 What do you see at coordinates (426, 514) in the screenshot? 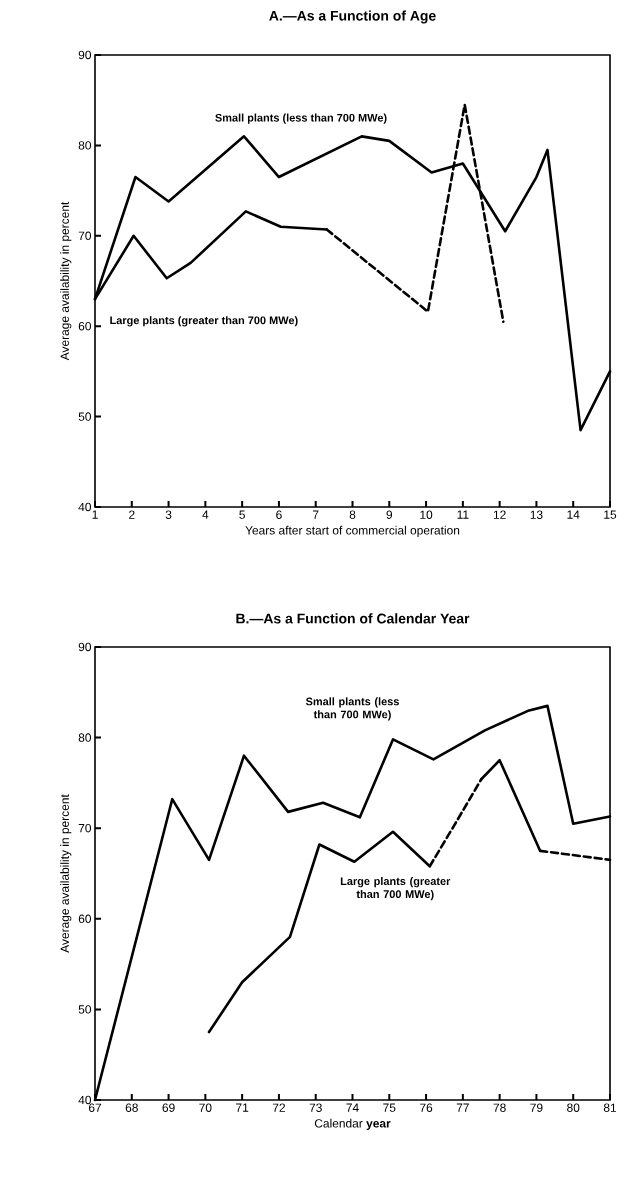
I see `x-tick-label: 10` at bounding box center [426, 514].